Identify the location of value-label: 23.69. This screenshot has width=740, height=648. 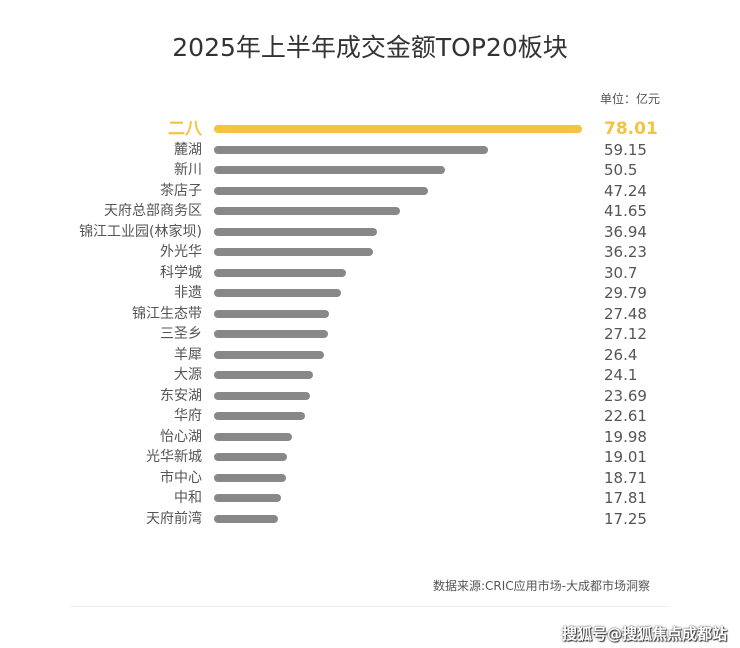
(625, 395).